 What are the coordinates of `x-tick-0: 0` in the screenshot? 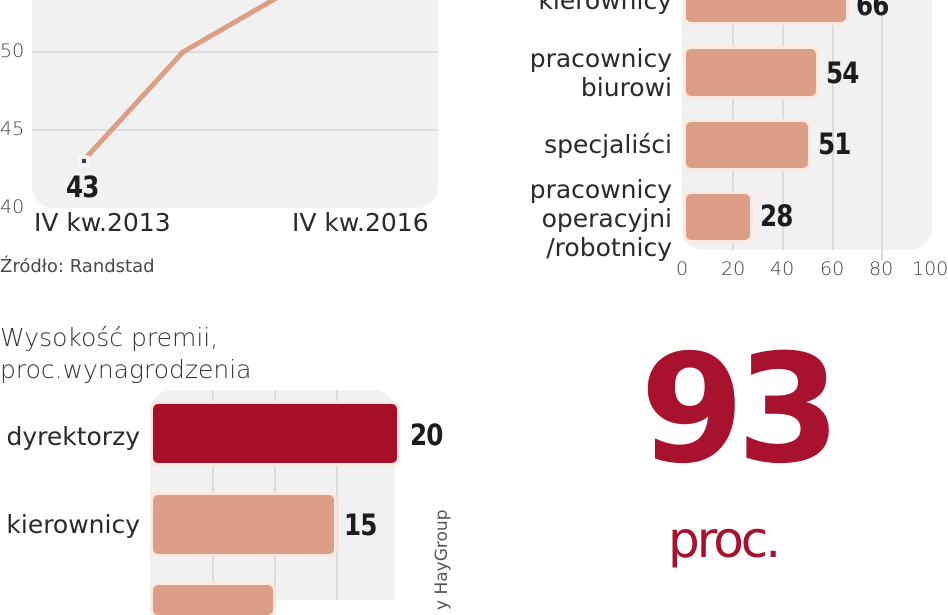 It's located at (682, 269).